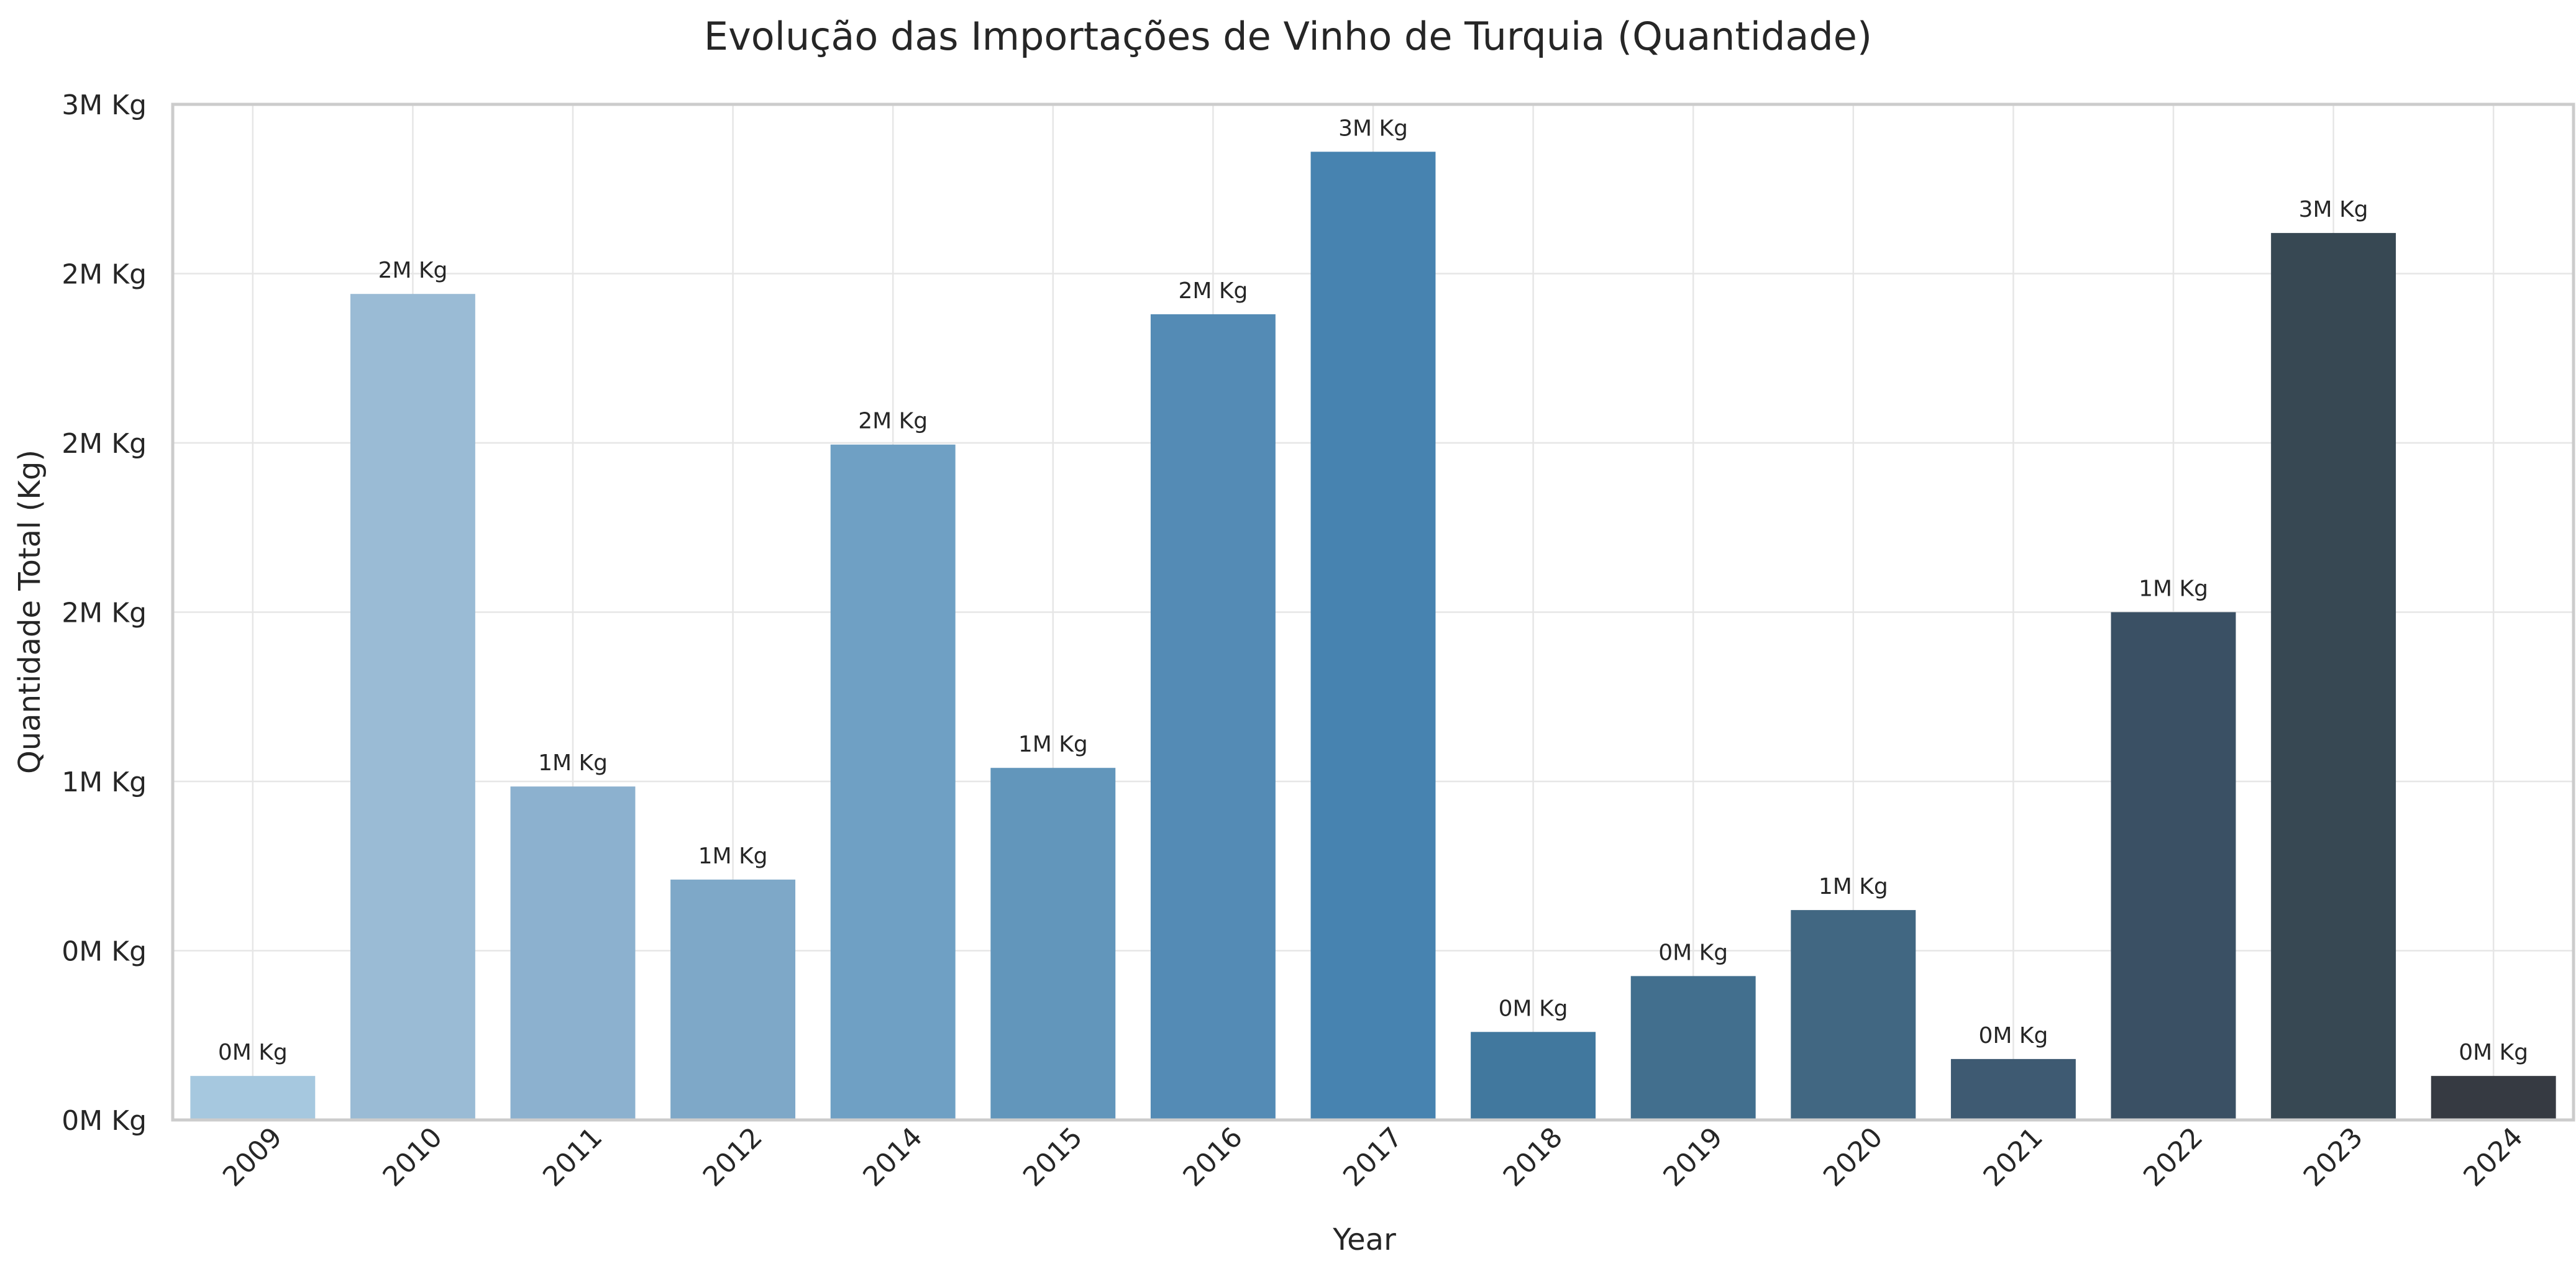 This screenshot has width=2576, height=1274. I want to click on data-label-2016: 2M Kg, so click(1213, 291).